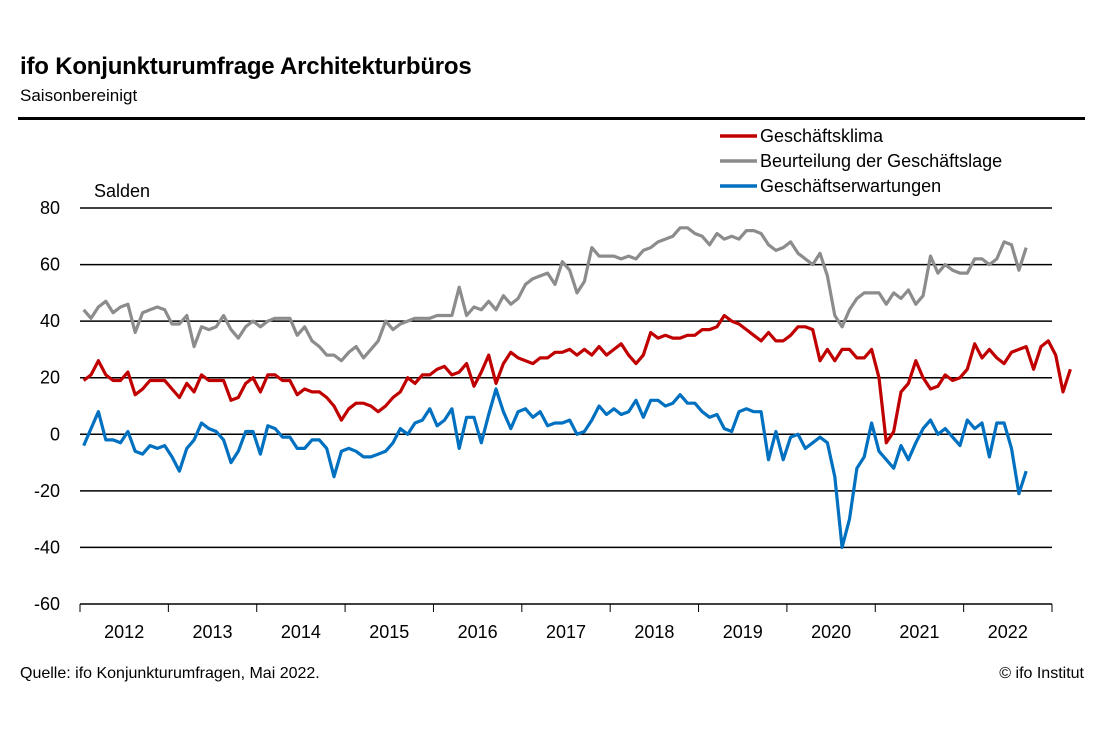 This screenshot has width=1110, height=740. I want to click on x-tick-label: 2015, so click(389, 632).